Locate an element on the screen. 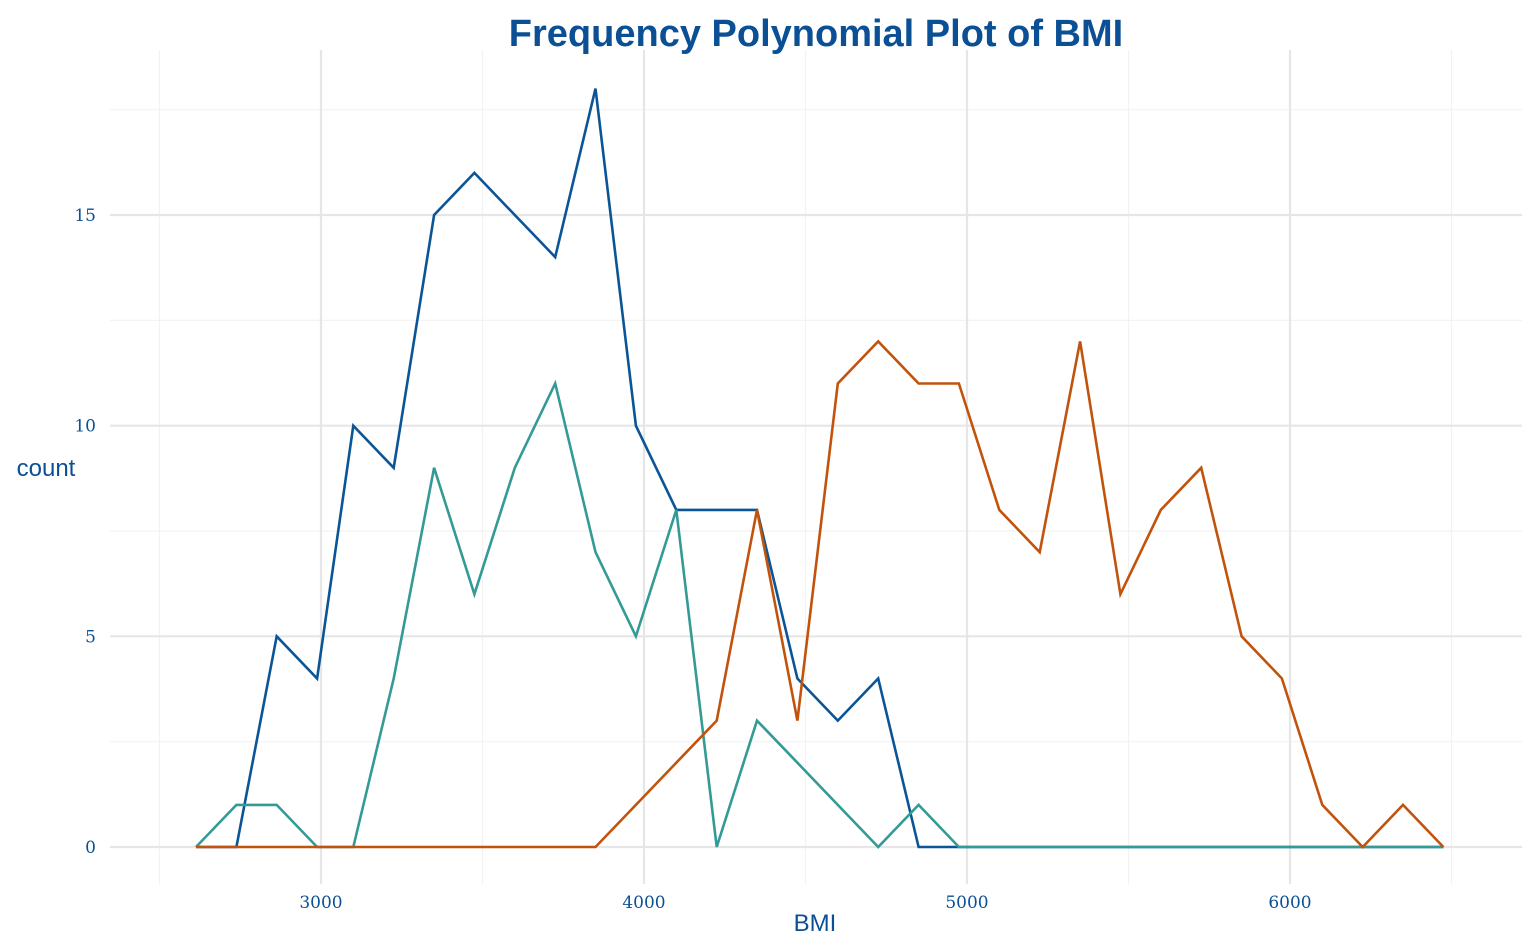 The height and width of the screenshot is (949, 1536). y-tick-label: 0 is located at coordinates (90, 848).